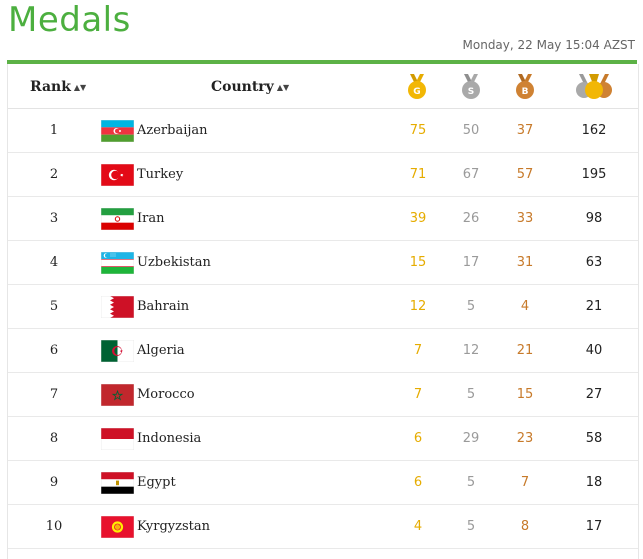 This screenshot has width=643, height=559. Describe the element at coordinates (161, 350) in the screenshot. I see `country-name: Algeria` at that location.